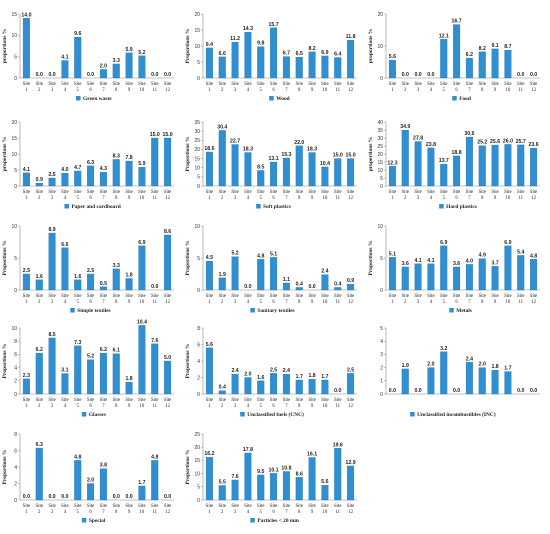 The width and height of the screenshot is (550, 534). I want to click on x-category-number: 6, so click(273, 512).